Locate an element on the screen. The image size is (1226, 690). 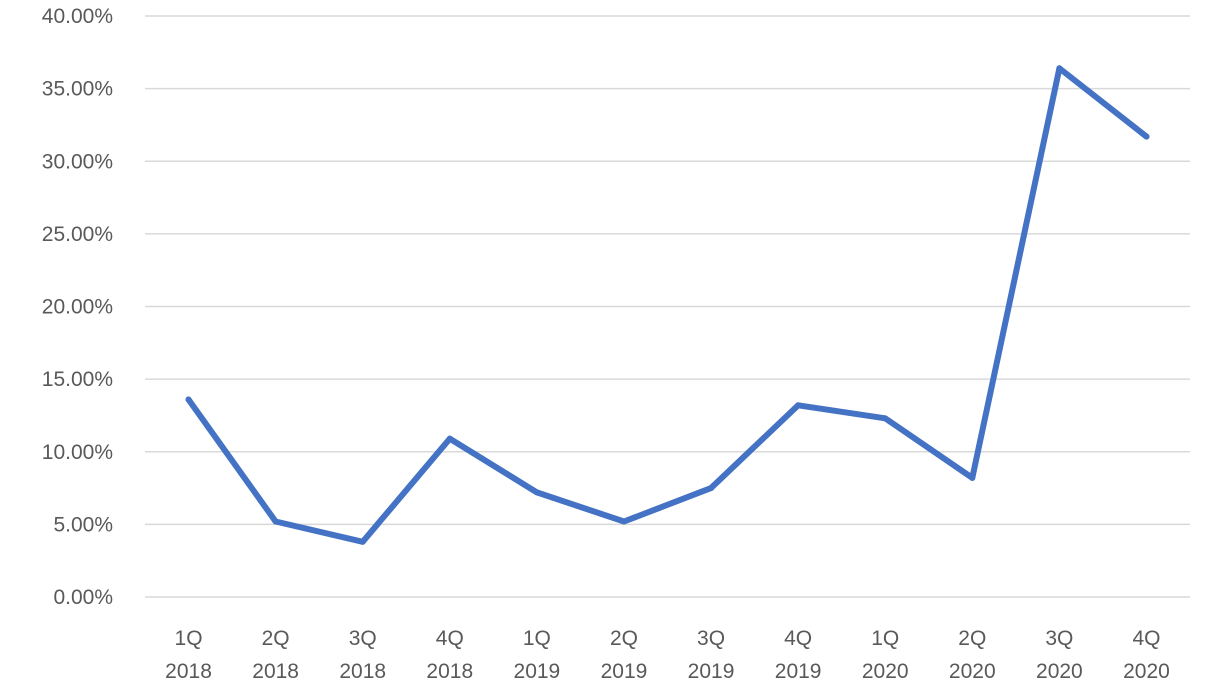
y-tick-label: 0.00% is located at coordinates (83, 597).